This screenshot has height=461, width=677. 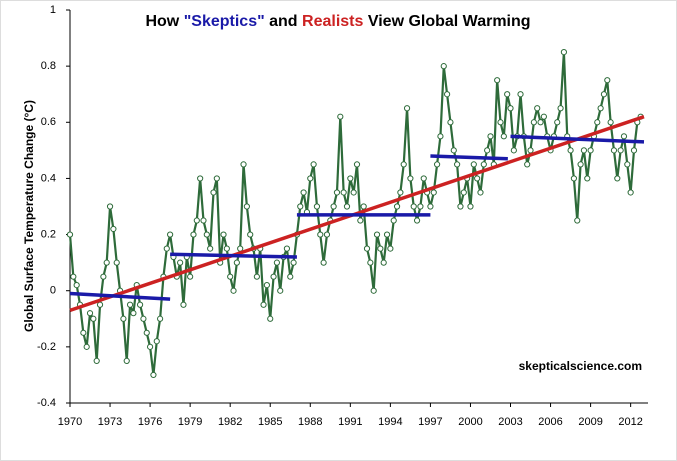 I want to click on x-tick-label: 1970, so click(x=70, y=422).